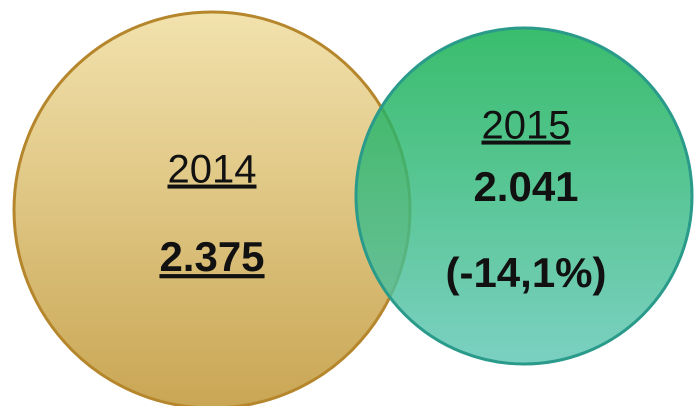 This screenshot has height=406, width=694. I want to click on value-label: 2.041, so click(525, 186).